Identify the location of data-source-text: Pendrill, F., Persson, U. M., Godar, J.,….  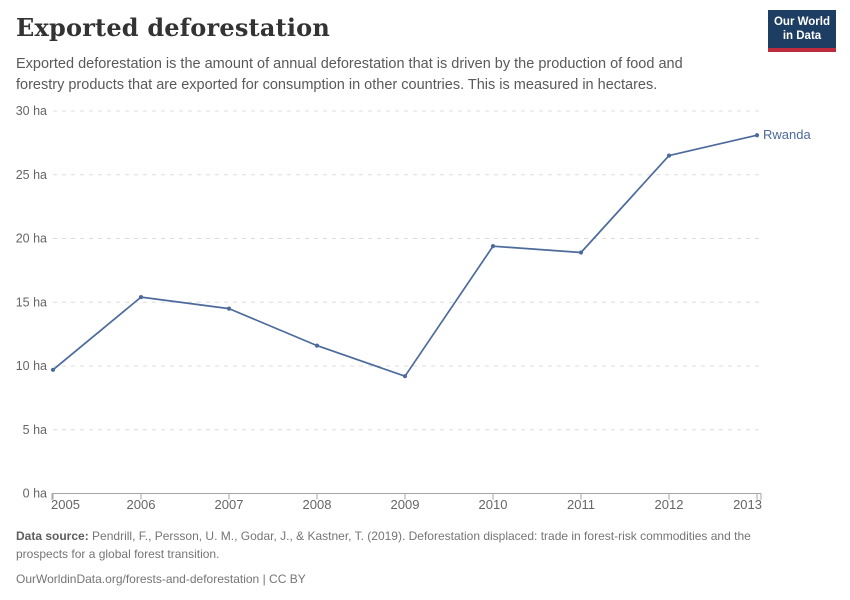
(383, 545).